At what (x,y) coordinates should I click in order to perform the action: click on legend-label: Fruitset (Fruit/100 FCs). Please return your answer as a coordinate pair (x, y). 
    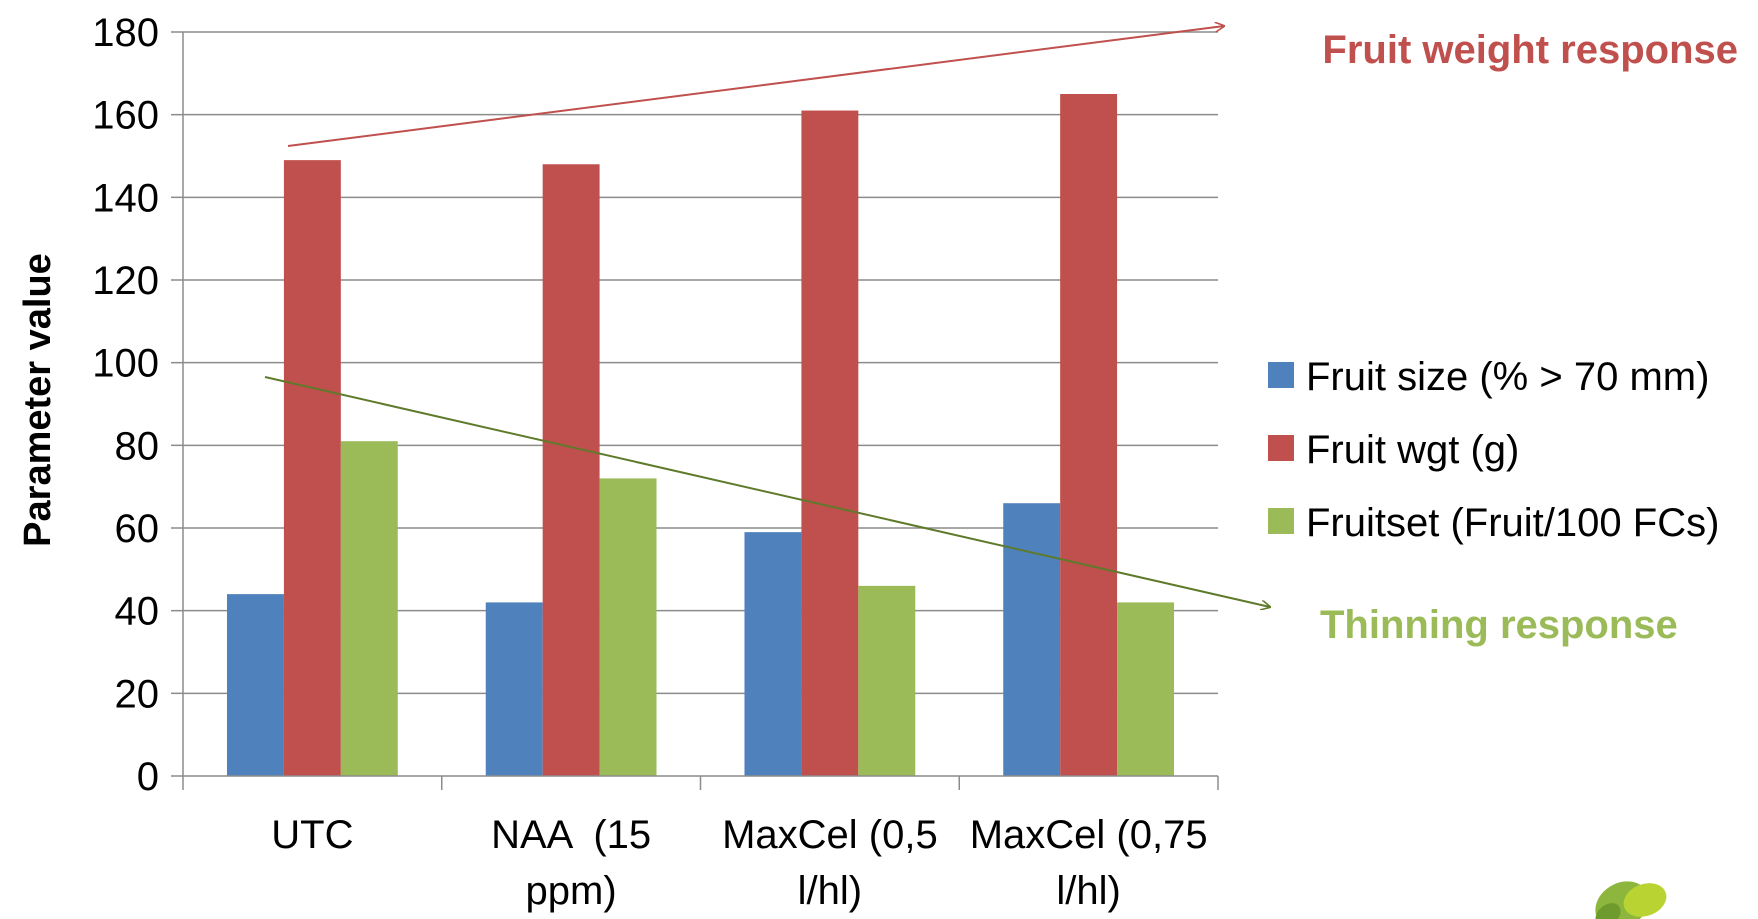
    Looking at the image, I should click on (1512, 523).